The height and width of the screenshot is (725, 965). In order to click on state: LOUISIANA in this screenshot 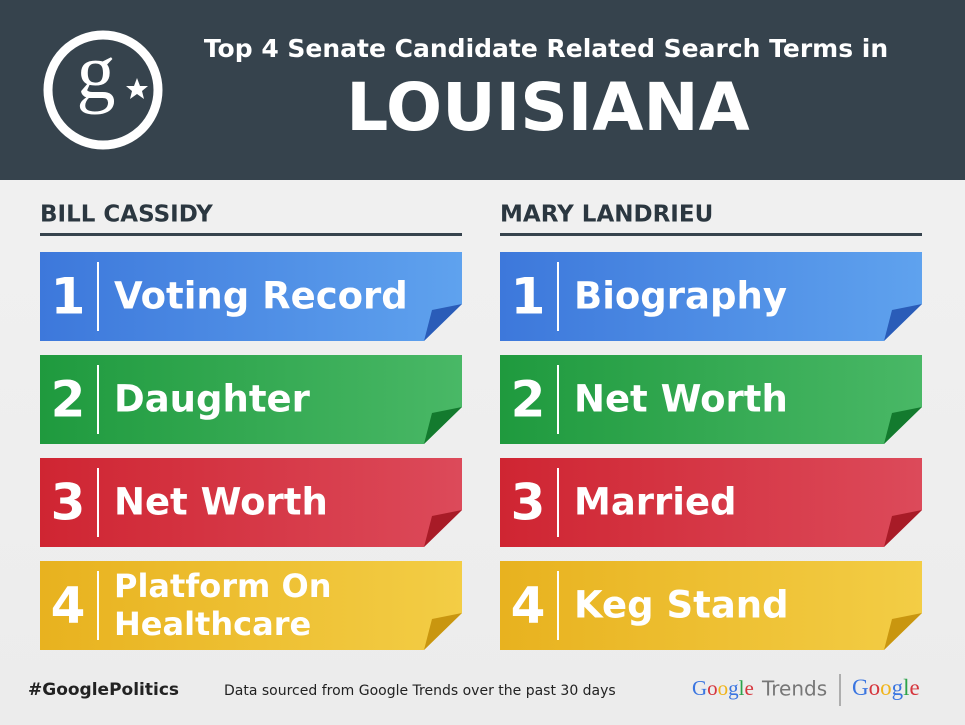, I will do `click(547, 107)`.